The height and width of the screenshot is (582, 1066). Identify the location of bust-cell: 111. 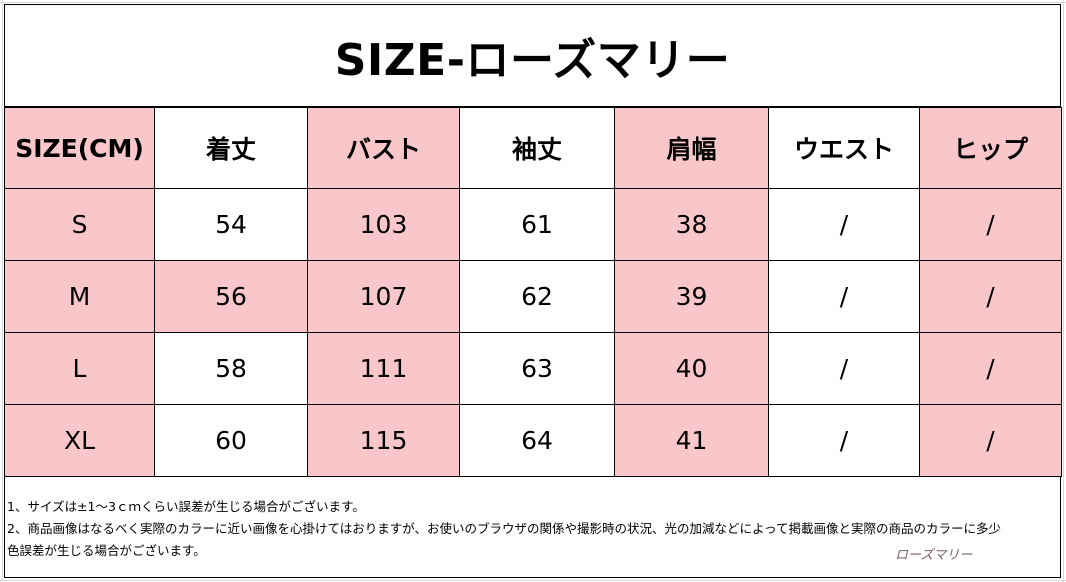
(383, 368).